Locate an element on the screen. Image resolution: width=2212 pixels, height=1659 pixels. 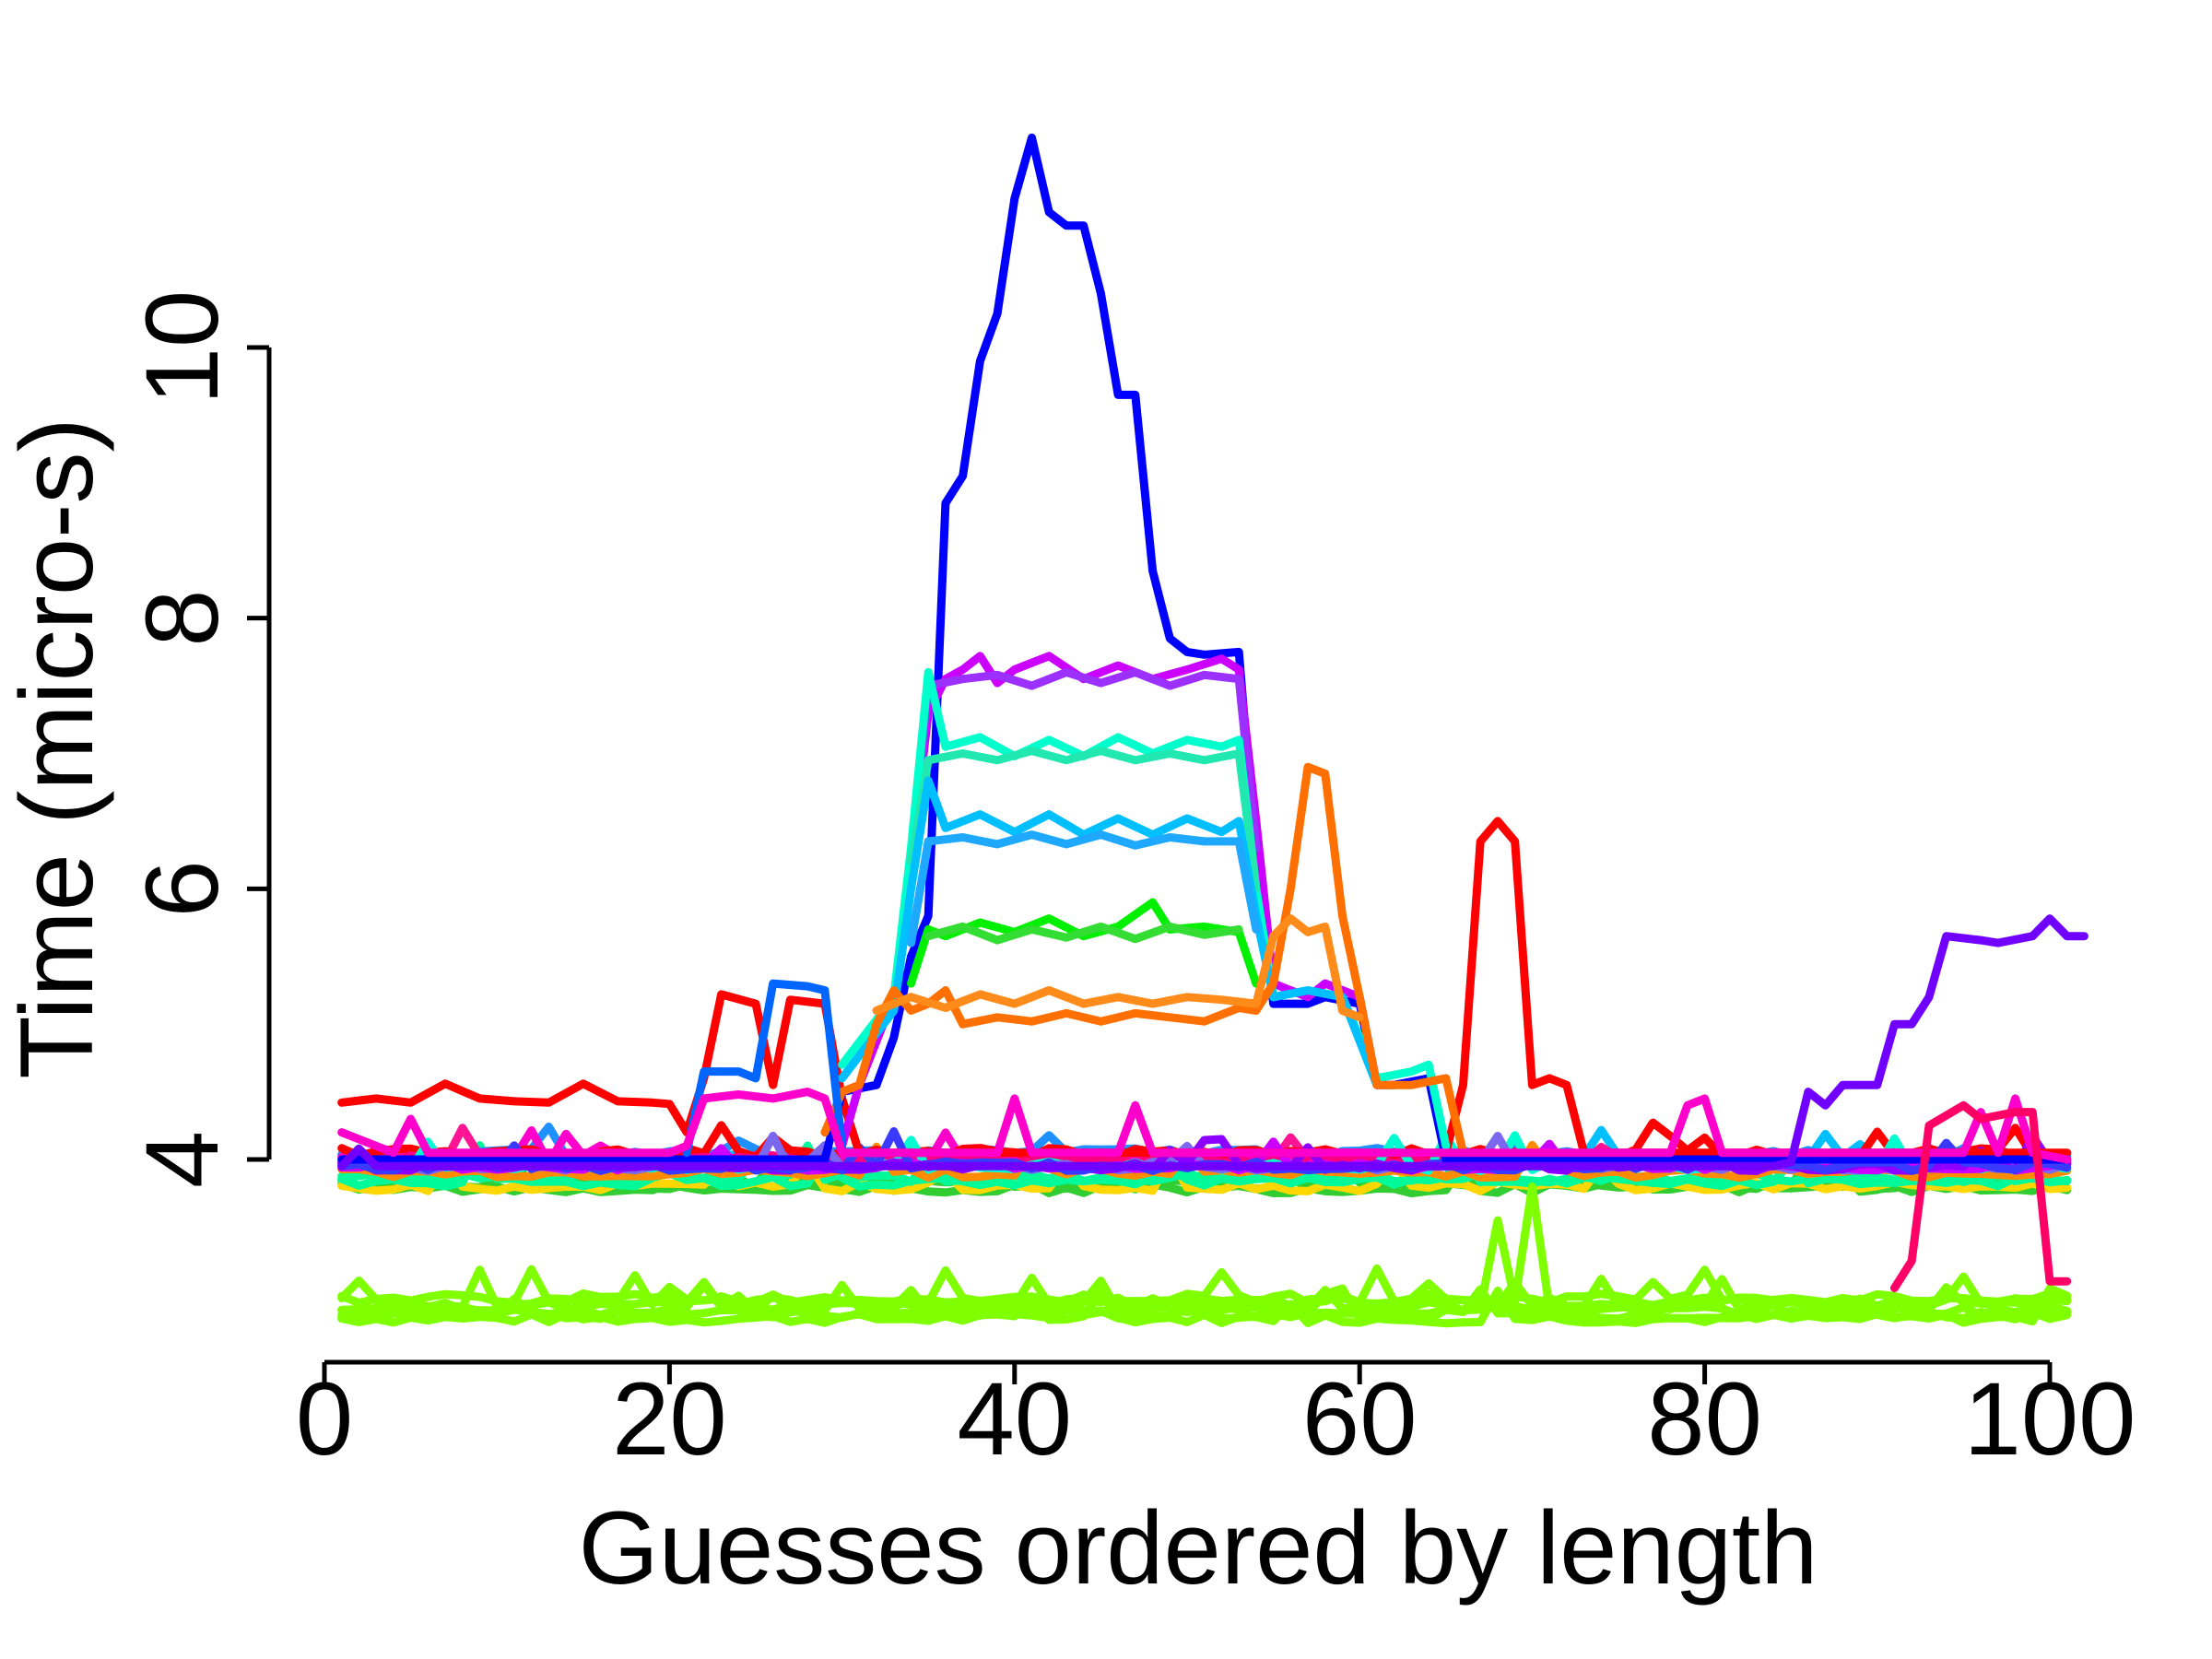
x-ticks: 0 20 40 60 80 100 is located at coordinates (1216, 1419).